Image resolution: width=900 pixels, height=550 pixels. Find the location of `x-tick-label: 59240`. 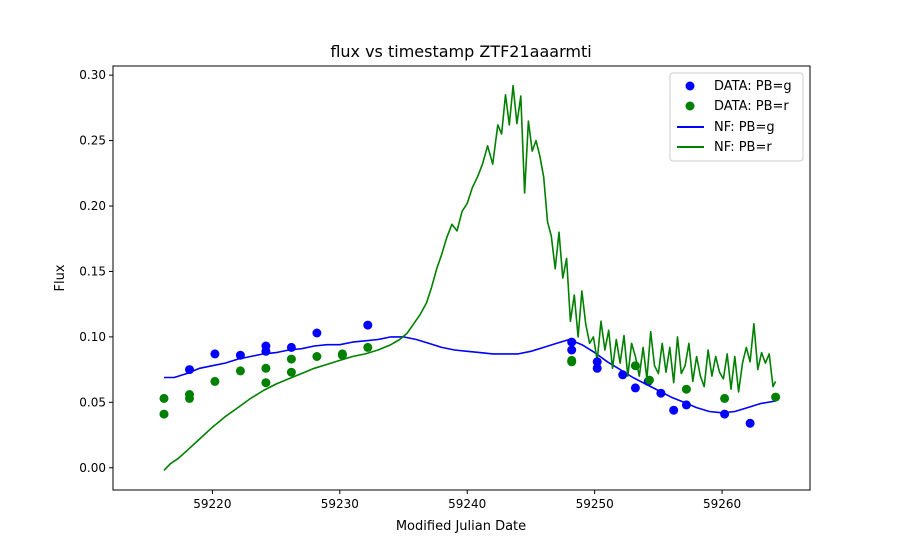

x-tick-label: 59240 is located at coordinates (467, 504).